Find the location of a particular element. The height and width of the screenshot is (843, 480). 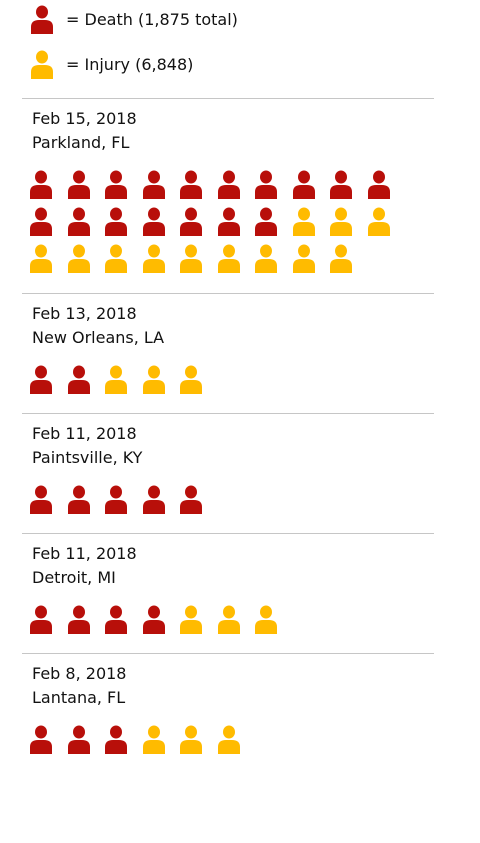

incident-place: Detroit, MI is located at coordinates (74, 577).